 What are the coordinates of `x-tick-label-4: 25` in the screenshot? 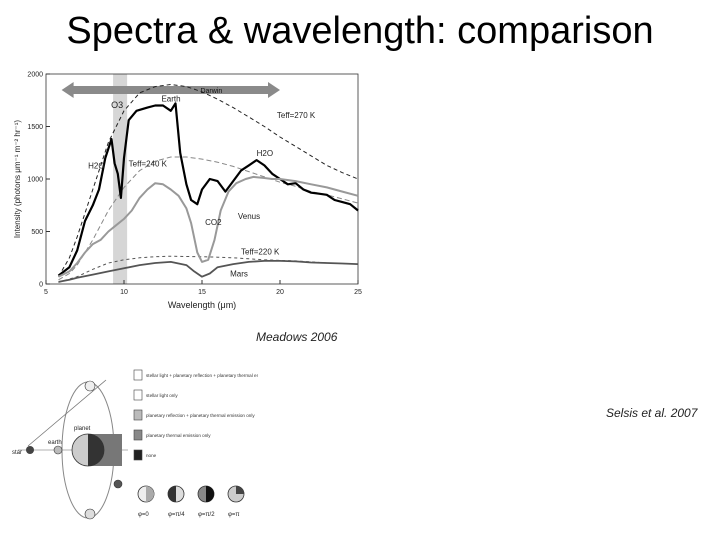 It's located at (358, 292).